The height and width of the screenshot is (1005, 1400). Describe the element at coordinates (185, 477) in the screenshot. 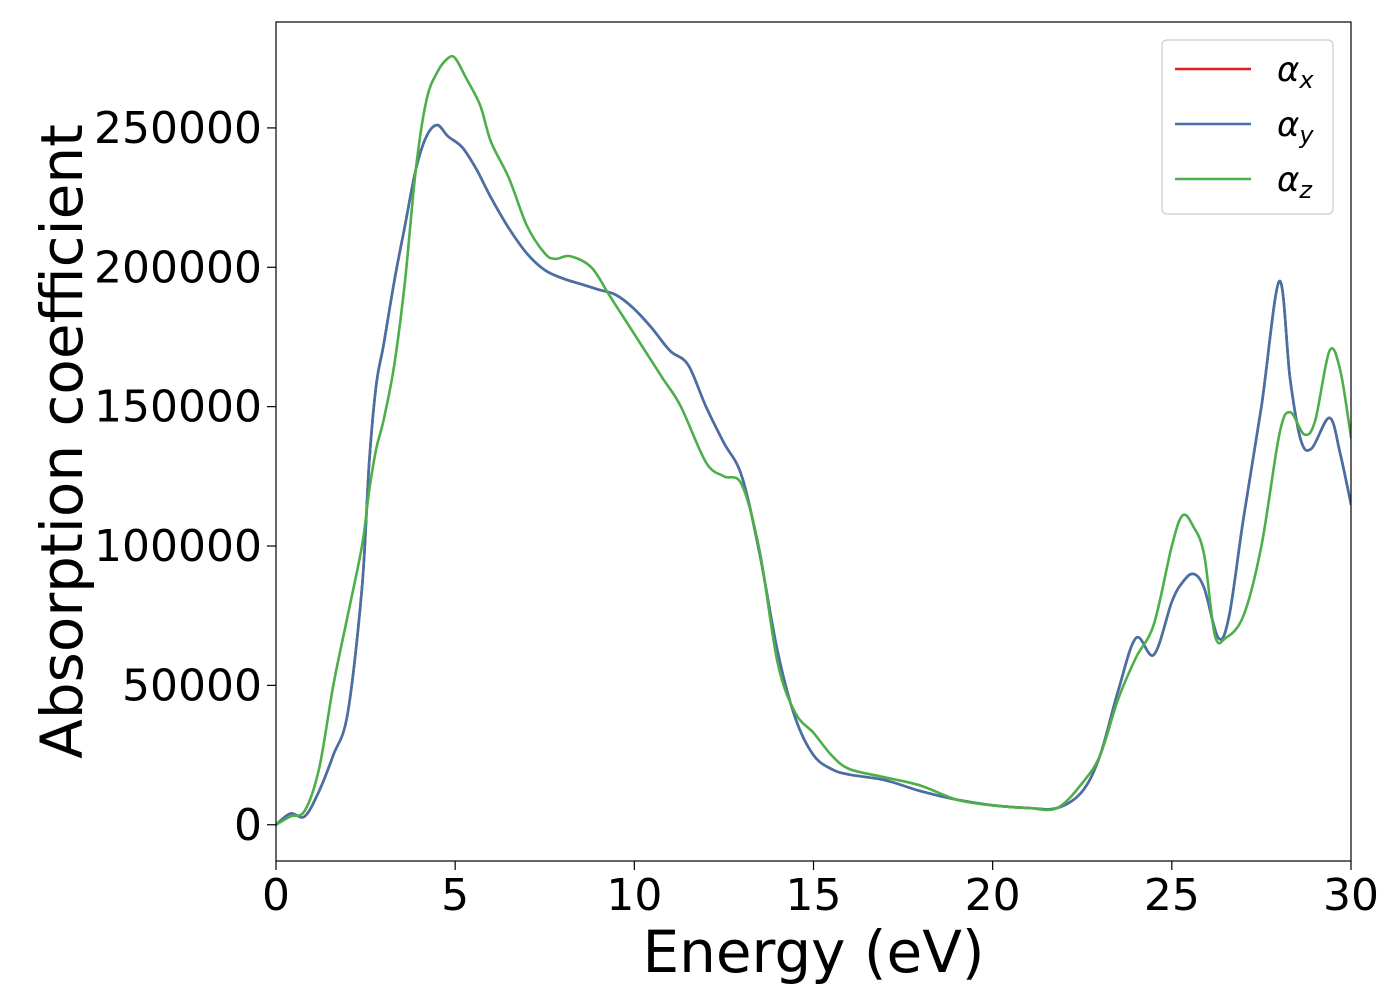

I see `y-axis: 0 50000 100000 150000 200000 250000` at that location.